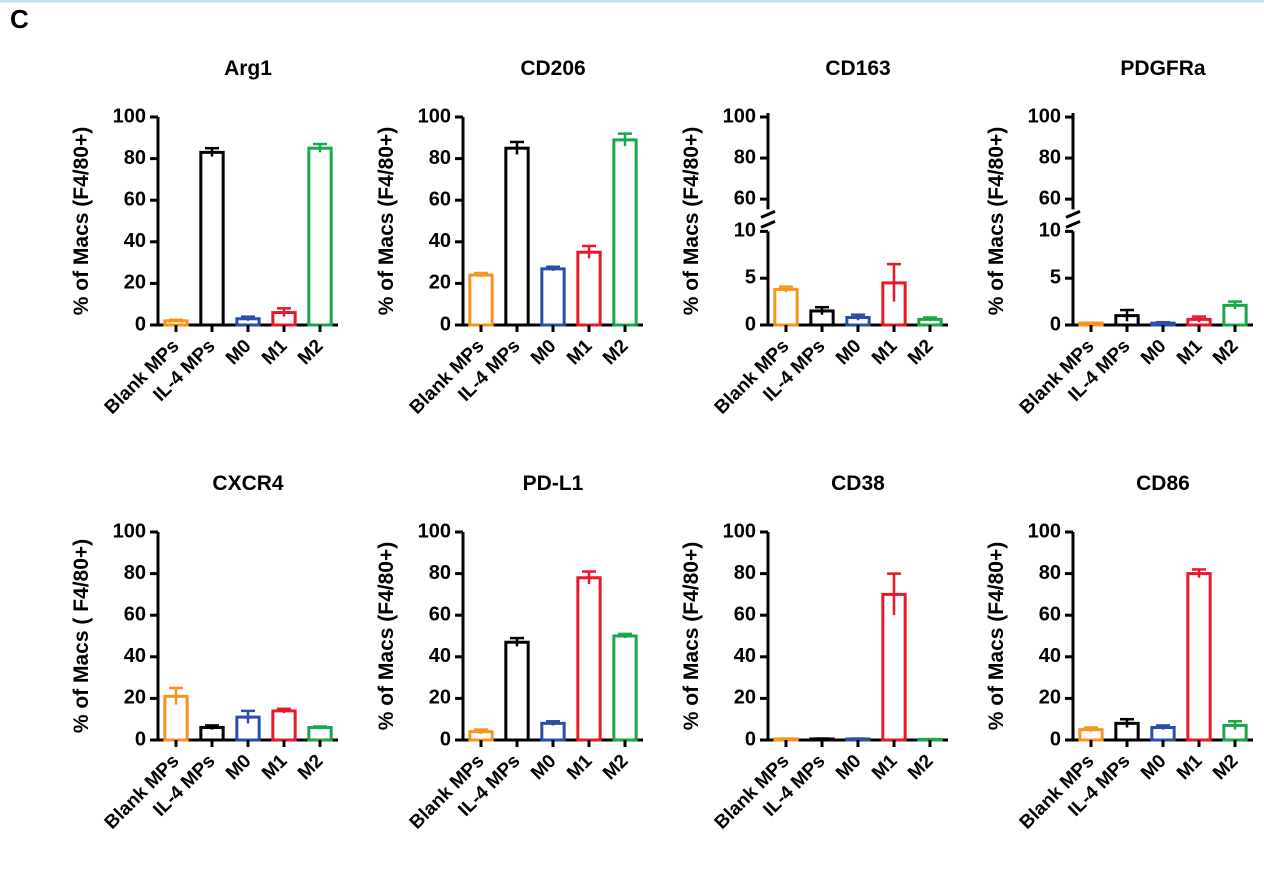  I want to click on chart-title: PDGFRa, so click(1163, 68).